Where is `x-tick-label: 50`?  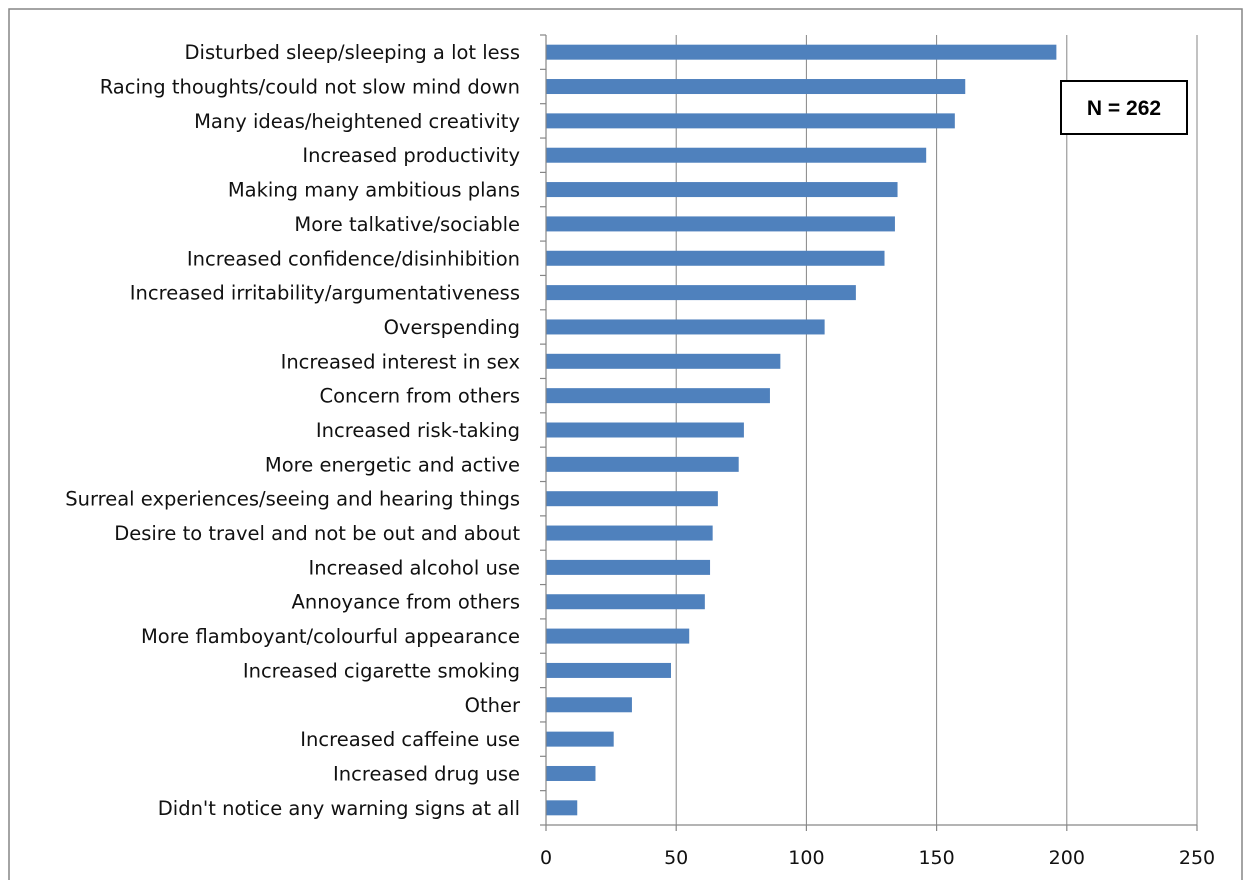 x-tick-label: 50 is located at coordinates (676, 858).